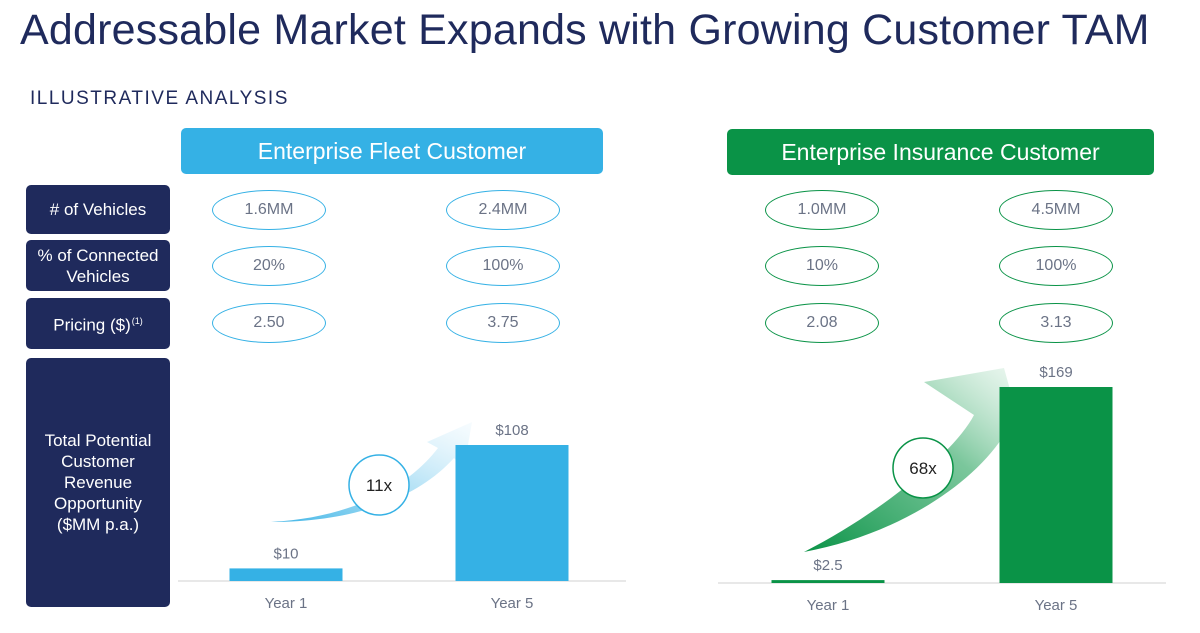  I want to click on pricing-label: Pricing ($), so click(92, 325).